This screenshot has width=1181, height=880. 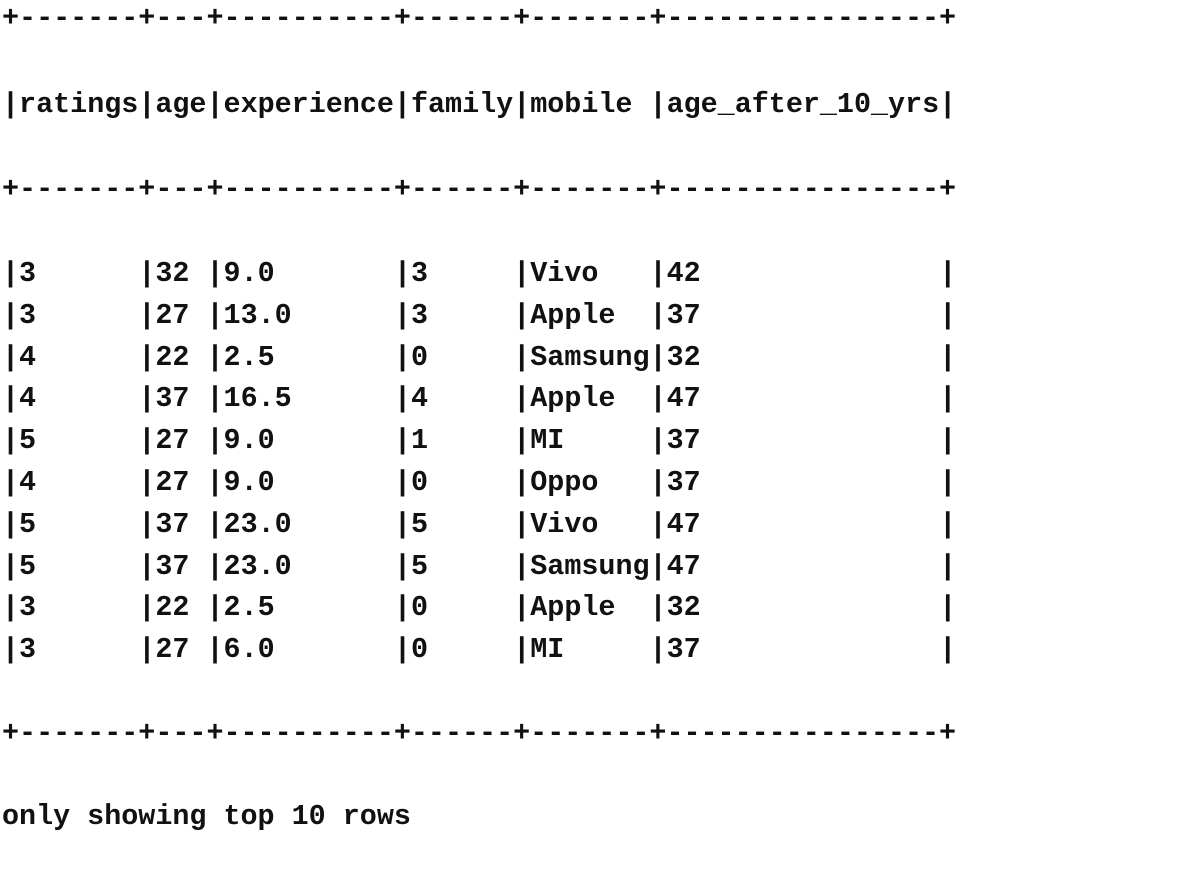 What do you see at coordinates (479, 482) in the screenshot?
I see `table-row: |4 |27 |9.0 |0 |Oppo |37 |` at bounding box center [479, 482].